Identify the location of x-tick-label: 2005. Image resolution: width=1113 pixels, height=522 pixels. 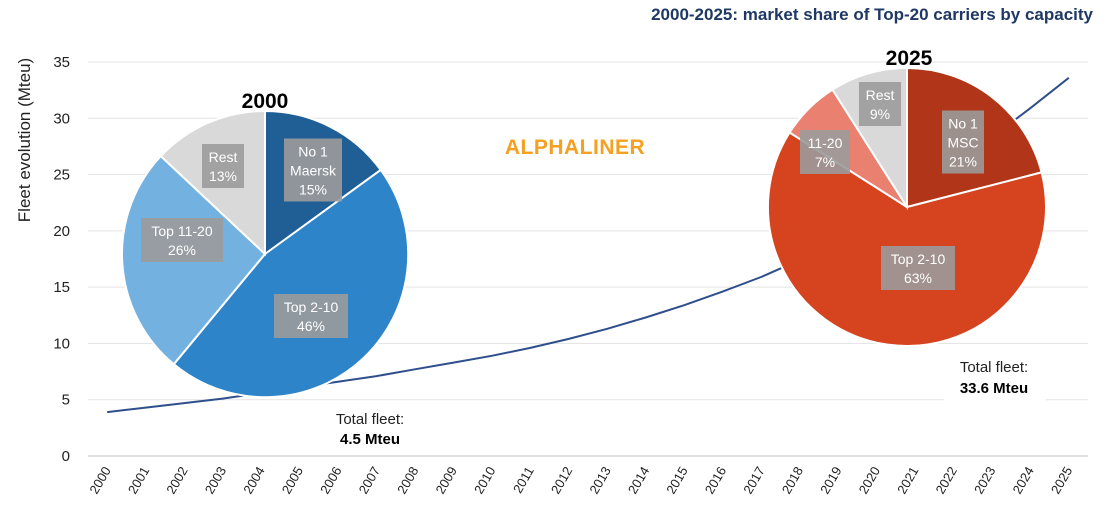
(292, 480).